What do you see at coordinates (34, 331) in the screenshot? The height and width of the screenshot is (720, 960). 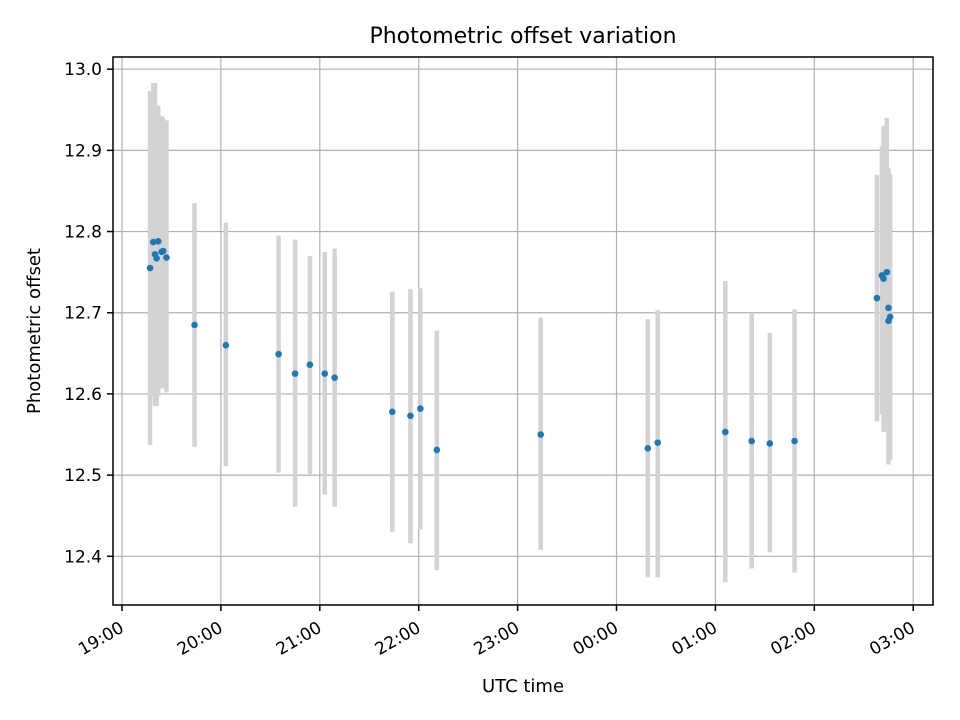 I see `y-axis-label: Photometric offset` at bounding box center [34, 331].